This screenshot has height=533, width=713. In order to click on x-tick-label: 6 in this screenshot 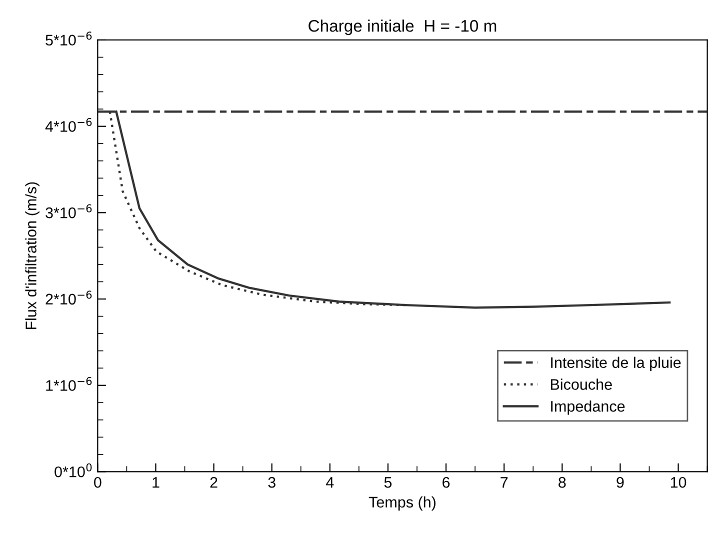, I will do `click(446, 482)`.